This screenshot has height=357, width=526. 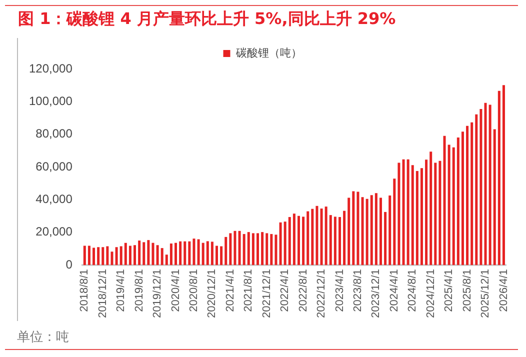 What do you see at coordinates (230, 290) in the screenshot?
I see `x-tick-label: 2021/4/1` at bounding box center [230, 290].